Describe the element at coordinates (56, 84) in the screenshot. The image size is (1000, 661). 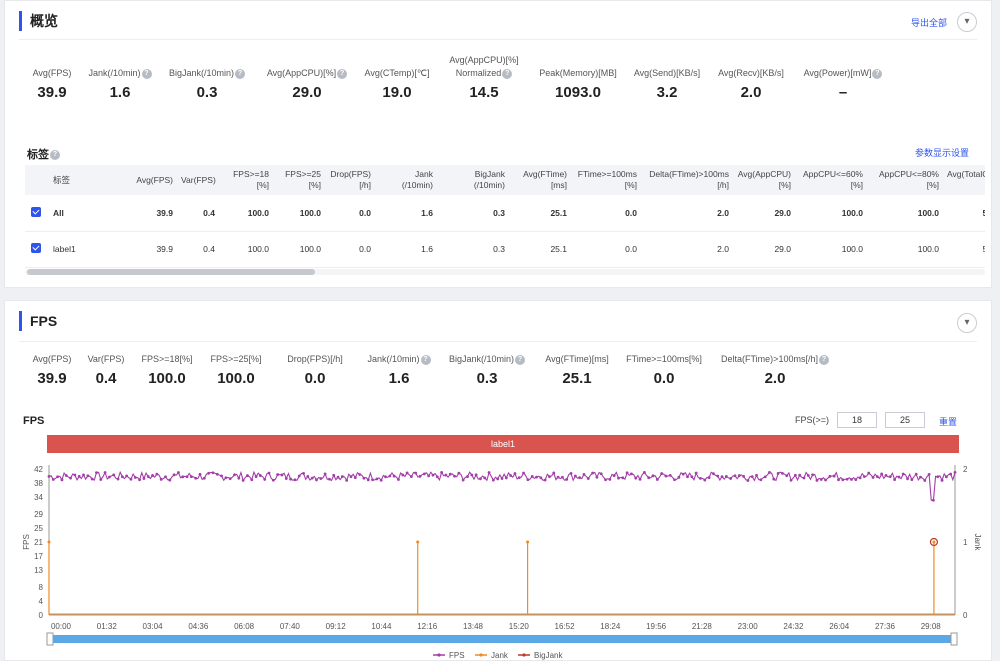
I see `metric-0: Avg(FPS) 39.9` at that location.